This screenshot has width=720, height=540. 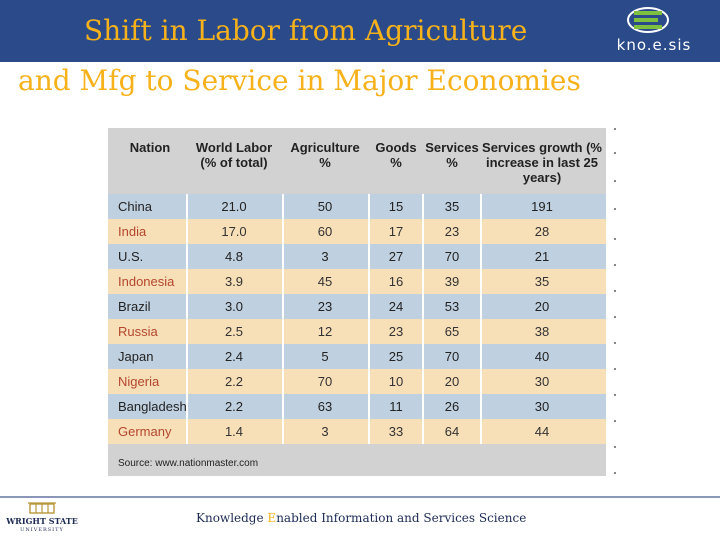 What do you see at coordinates (299, 80) in the screenshot?
I see `slide-title-line2: and Mfg to Service in Major Economies` at bounding box center [299, 80].